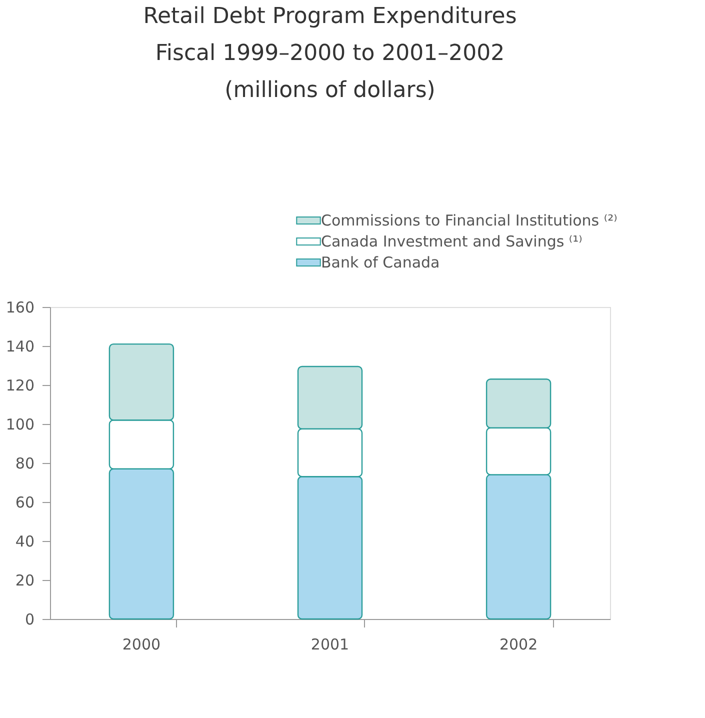 Image resolution: width=705 pixels, height=718 pixels. I want to click on legend-label: Canada Investment and Savings ⁽¹⁾, so click(451, 241).